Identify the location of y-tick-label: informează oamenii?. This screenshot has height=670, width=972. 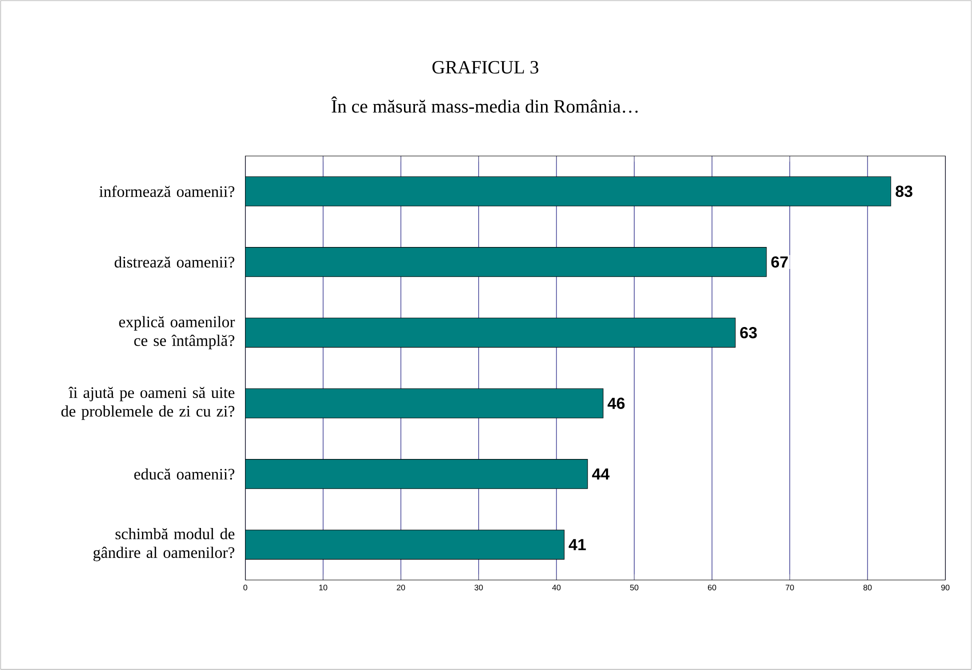
(166, 192).